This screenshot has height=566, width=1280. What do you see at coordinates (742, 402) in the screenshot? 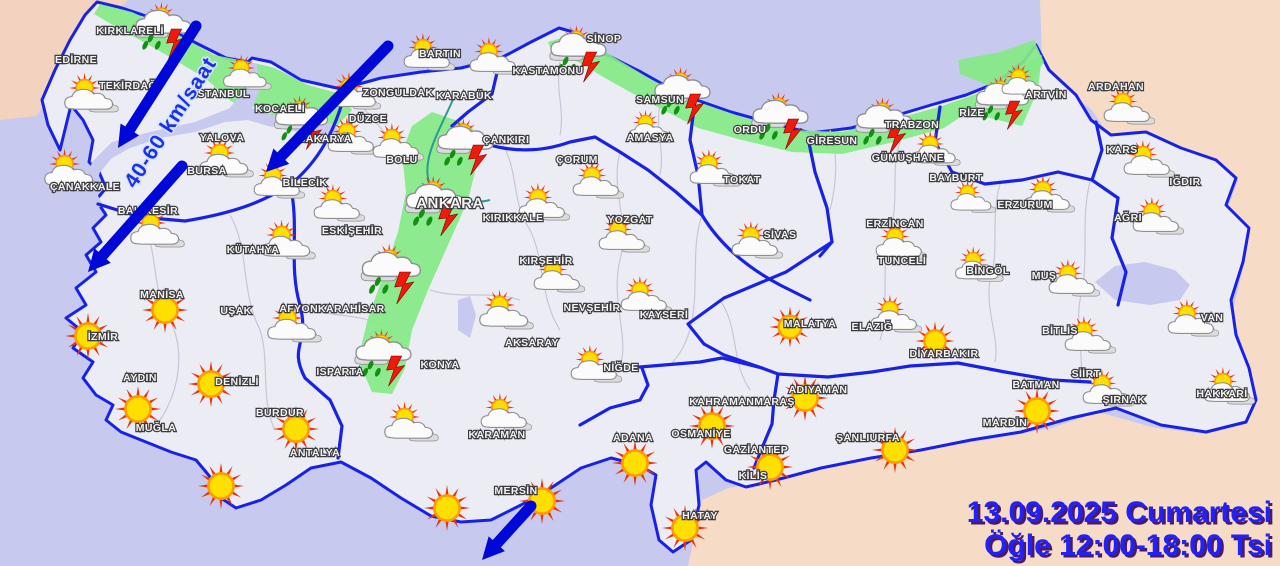
I see `city-label-kahramanmara-: KAHRAMANMARAŞ` at bounding box center [742, 402].